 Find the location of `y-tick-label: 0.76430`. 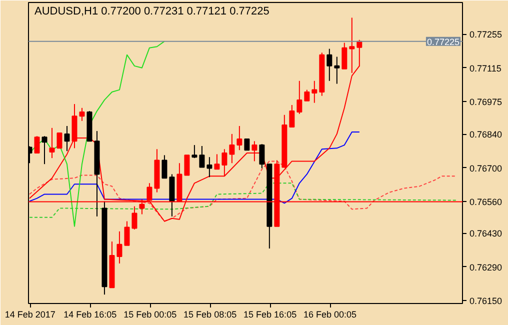

y-tick-label: 0.76430 is located at coordinates (486, 233).